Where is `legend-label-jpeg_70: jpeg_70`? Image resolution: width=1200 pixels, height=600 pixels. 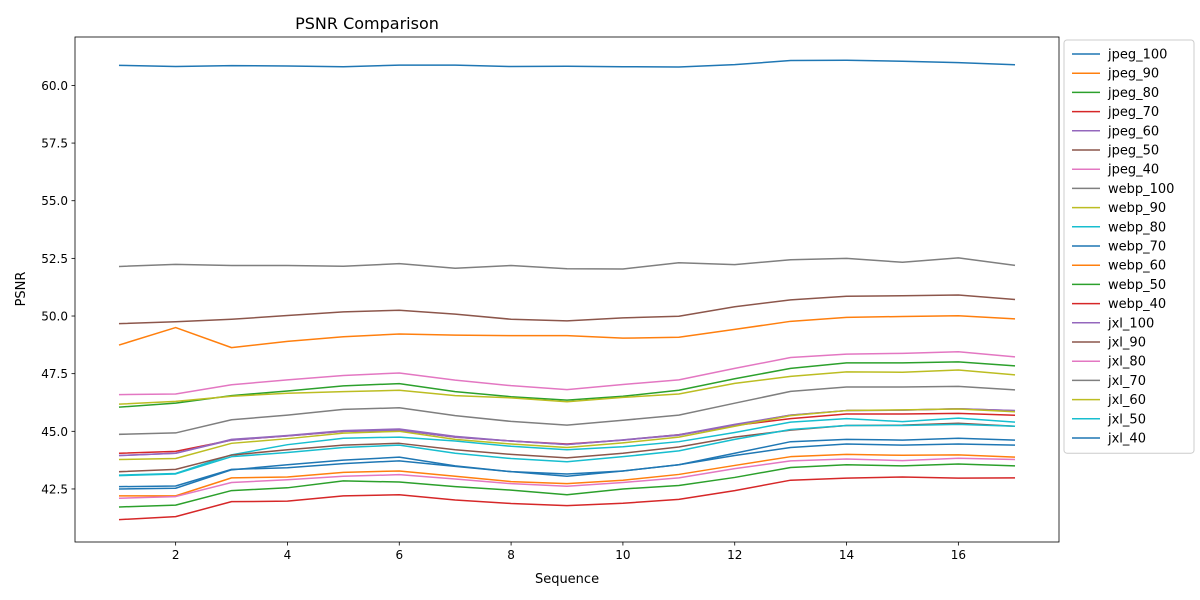 legend-label-jpeg_70: jpeg_70 is located at coordinates (1133, 112).